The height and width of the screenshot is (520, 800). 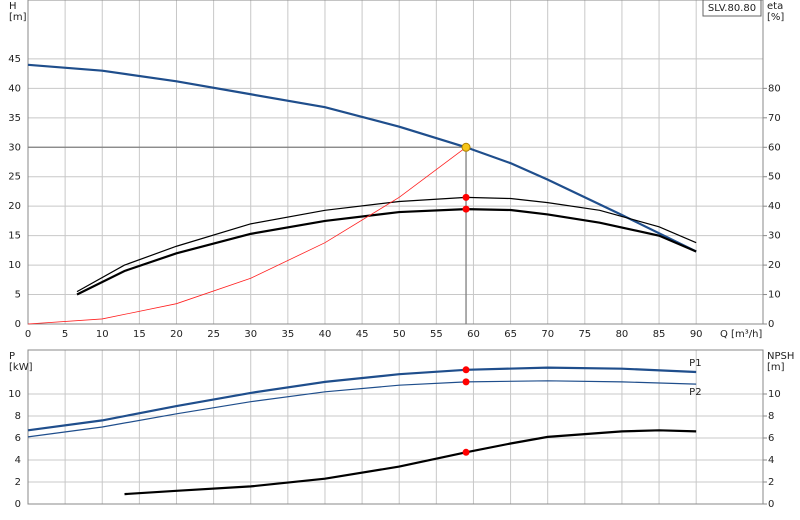 I want to click on legend-box, so click(x=732, y=8).